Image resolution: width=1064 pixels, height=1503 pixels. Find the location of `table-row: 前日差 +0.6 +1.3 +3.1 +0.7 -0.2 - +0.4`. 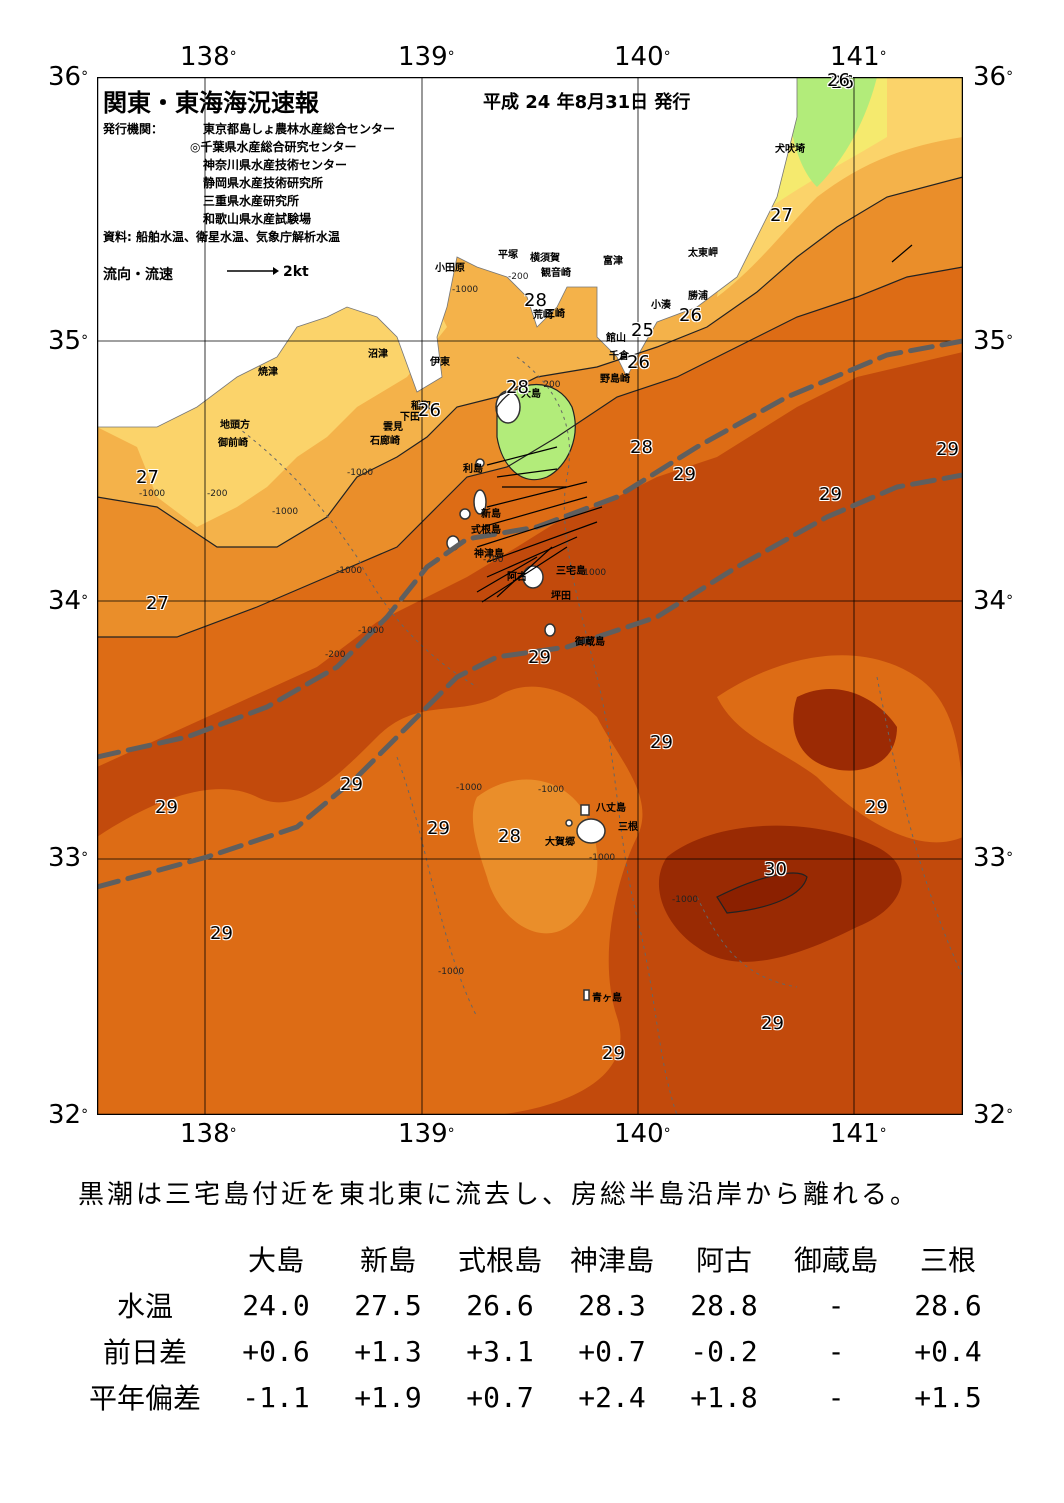

table-row: 前日差 +0.6 +1.3 +3.1 +0.7 -0.2 - +0.4 is located at coordinates (537, 1351).